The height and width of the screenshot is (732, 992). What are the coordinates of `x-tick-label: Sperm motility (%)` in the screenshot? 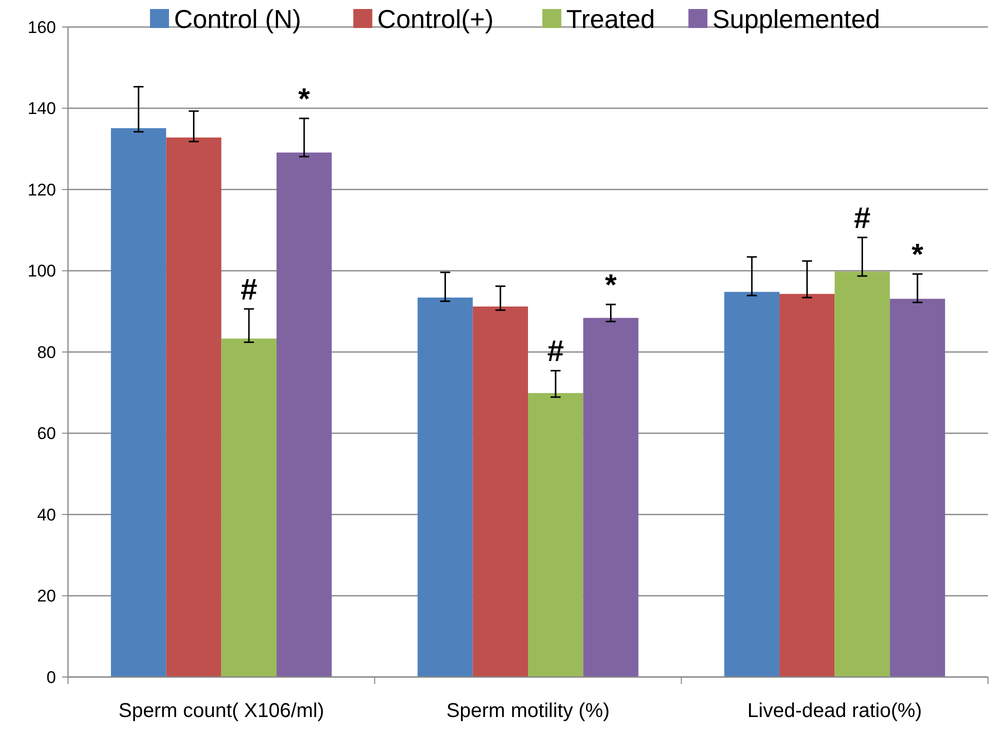 It's located at (528, 711).